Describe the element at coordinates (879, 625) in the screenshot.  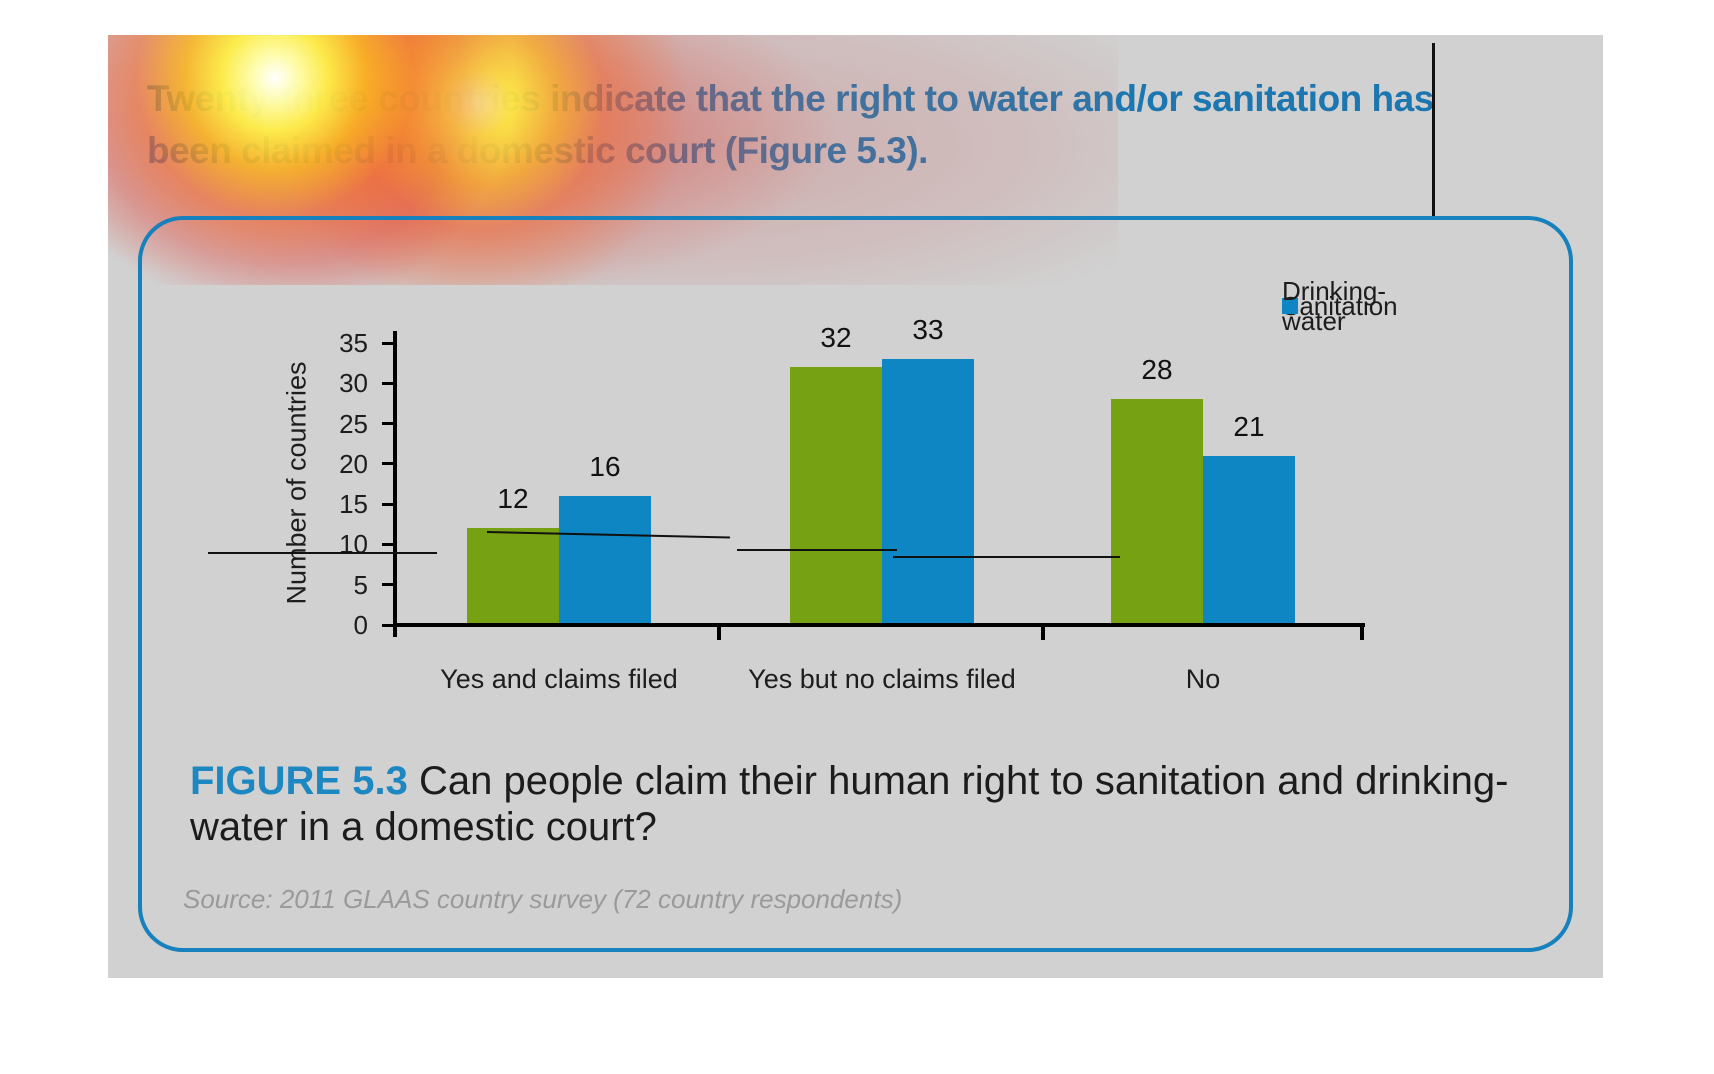
I see `x-axis-line` at that location.